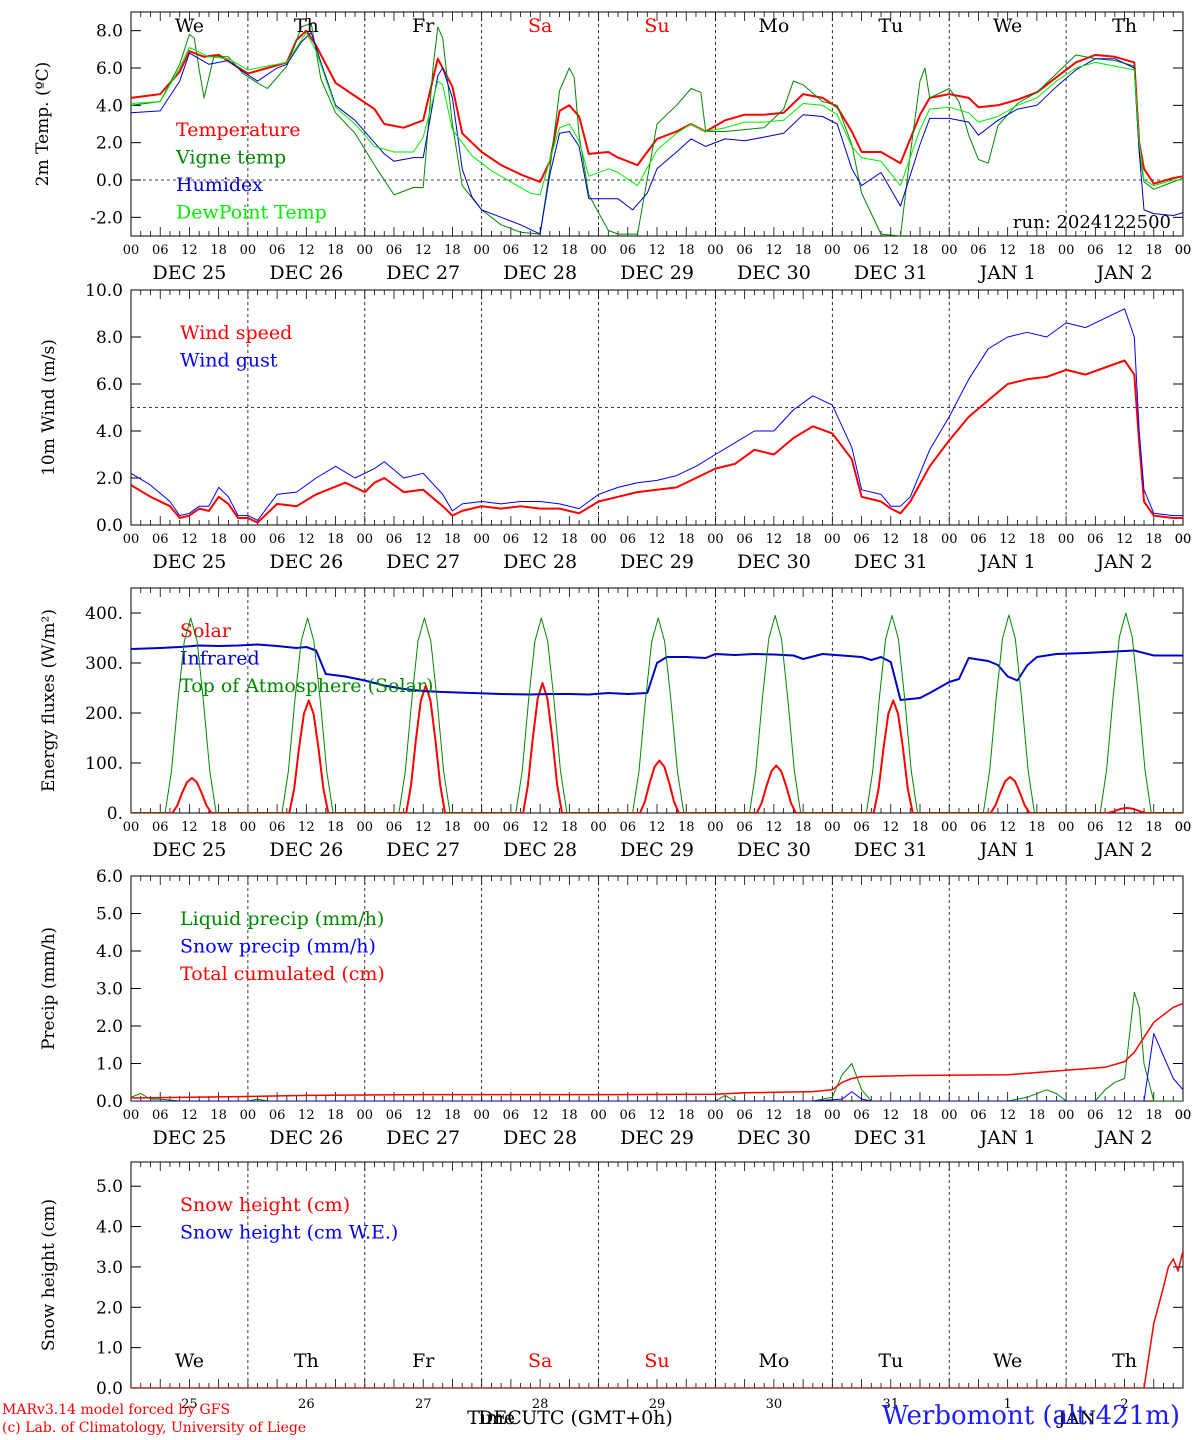  What do you see at coordinates (109, 915) in the screenshot?
I see `y-tick-label: 5.0` at bounding box center [109, 915].